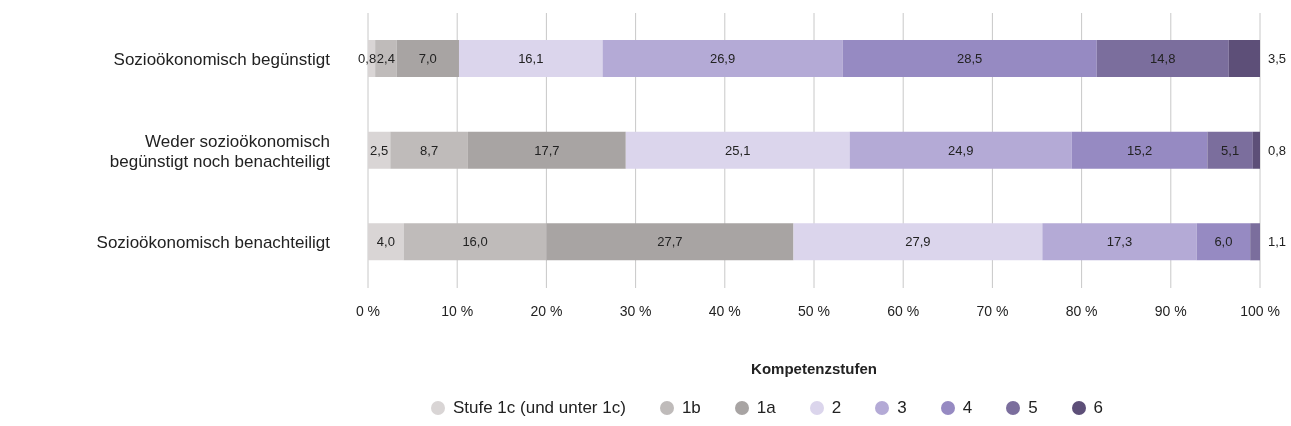  Describe the element at coordinates (903, 310) in the screenshot. I see `x-tick-label: 60 %` at that location.